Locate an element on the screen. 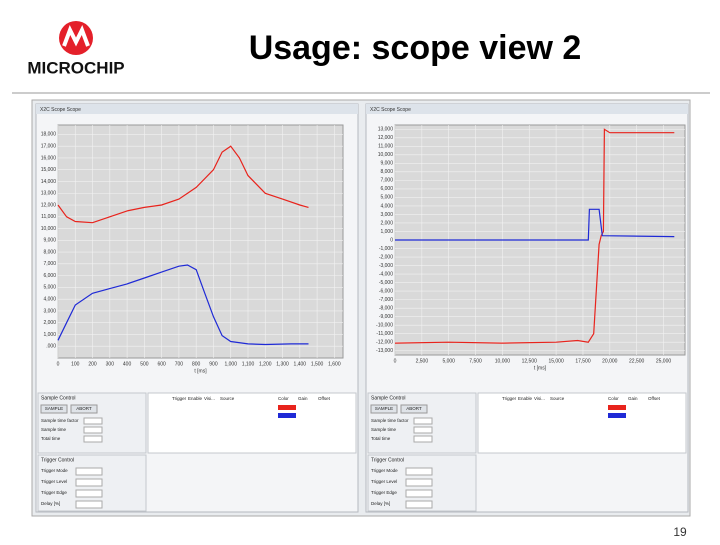 The width and height of the screenshot is (720, 545). y-tick-label: -3,000 is located at coordinates (386, 266).